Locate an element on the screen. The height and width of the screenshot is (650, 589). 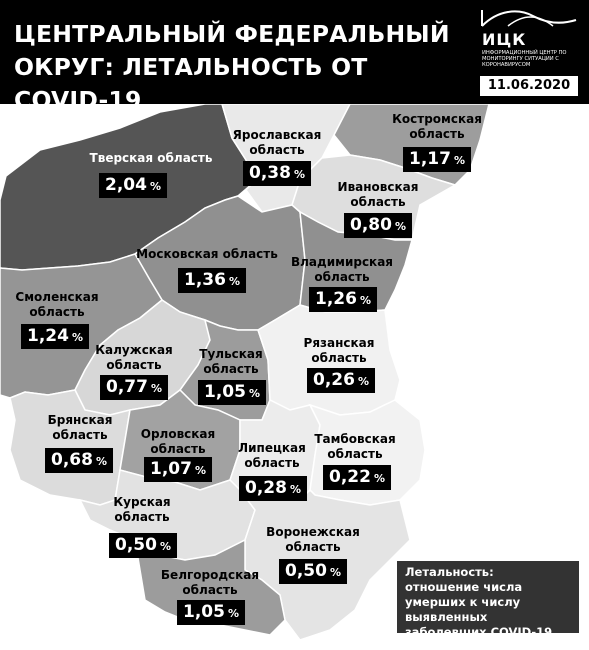
region-value-kostroma: 1,17% is located at coordinates (437, 159).